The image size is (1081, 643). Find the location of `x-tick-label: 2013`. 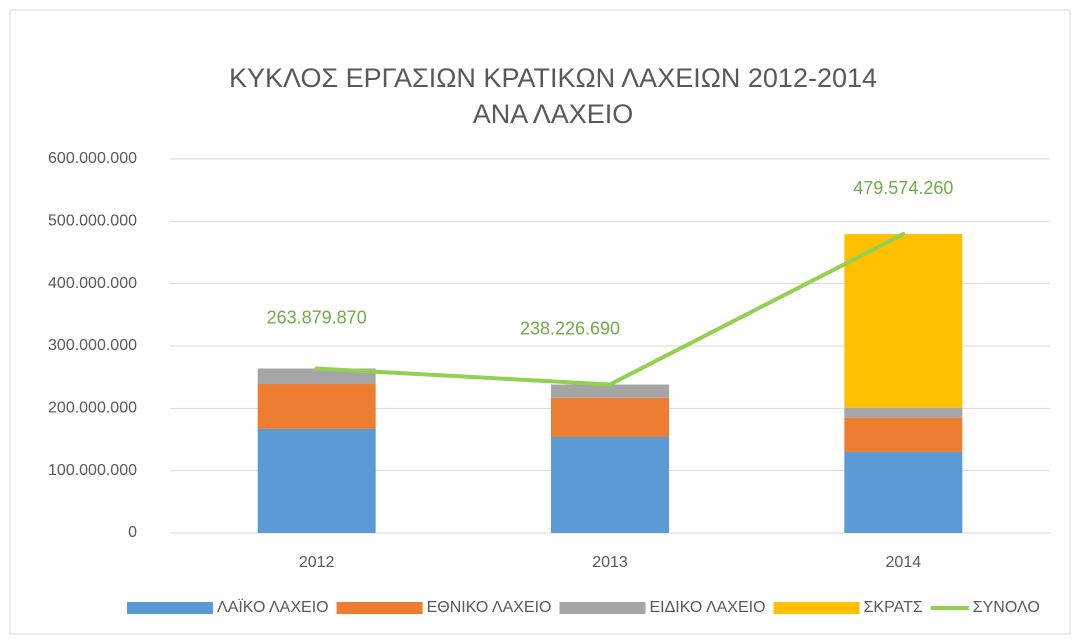

x-tick-label: 2013 is located at coordinates (610, 562).